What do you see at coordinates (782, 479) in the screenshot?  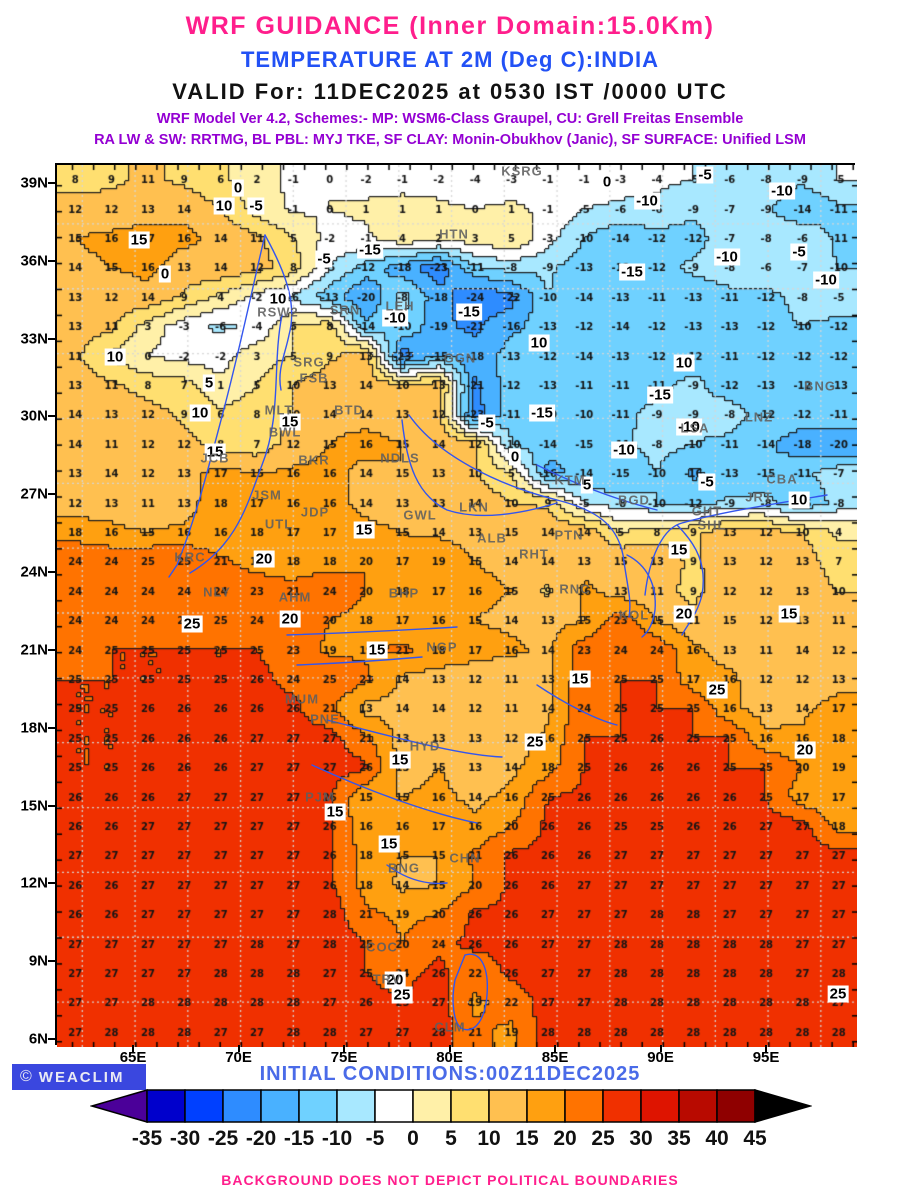 I see `station-label: CBA` at bounding box center [782, 479].